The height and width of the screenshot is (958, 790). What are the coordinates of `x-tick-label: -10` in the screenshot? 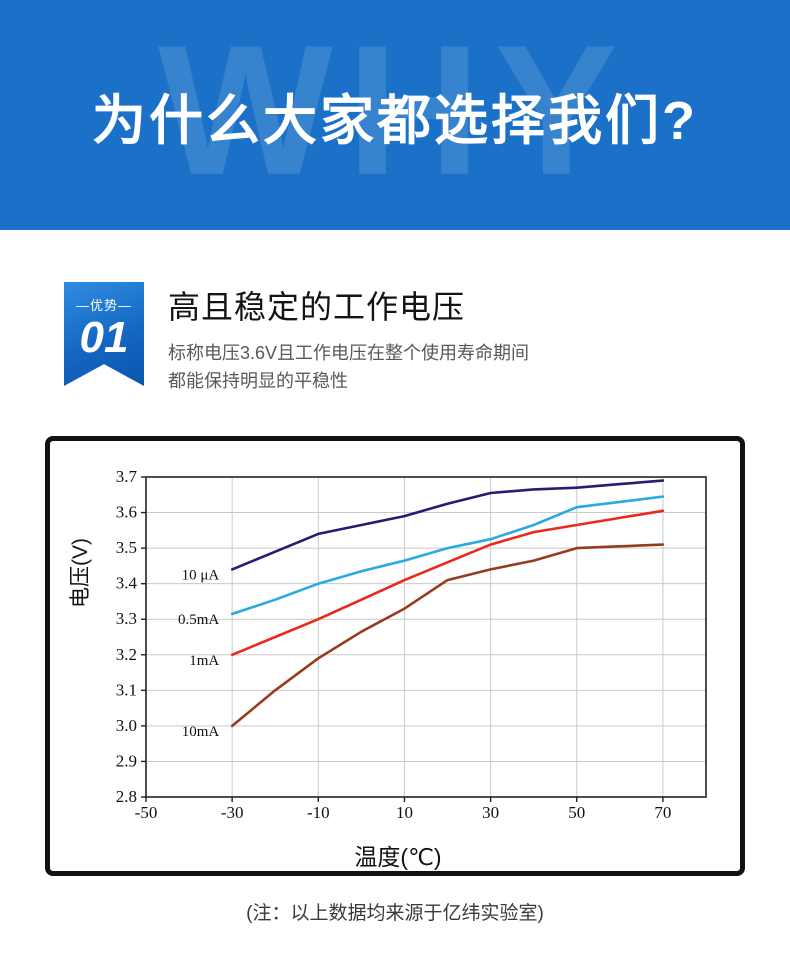 It's located at (318, 812).